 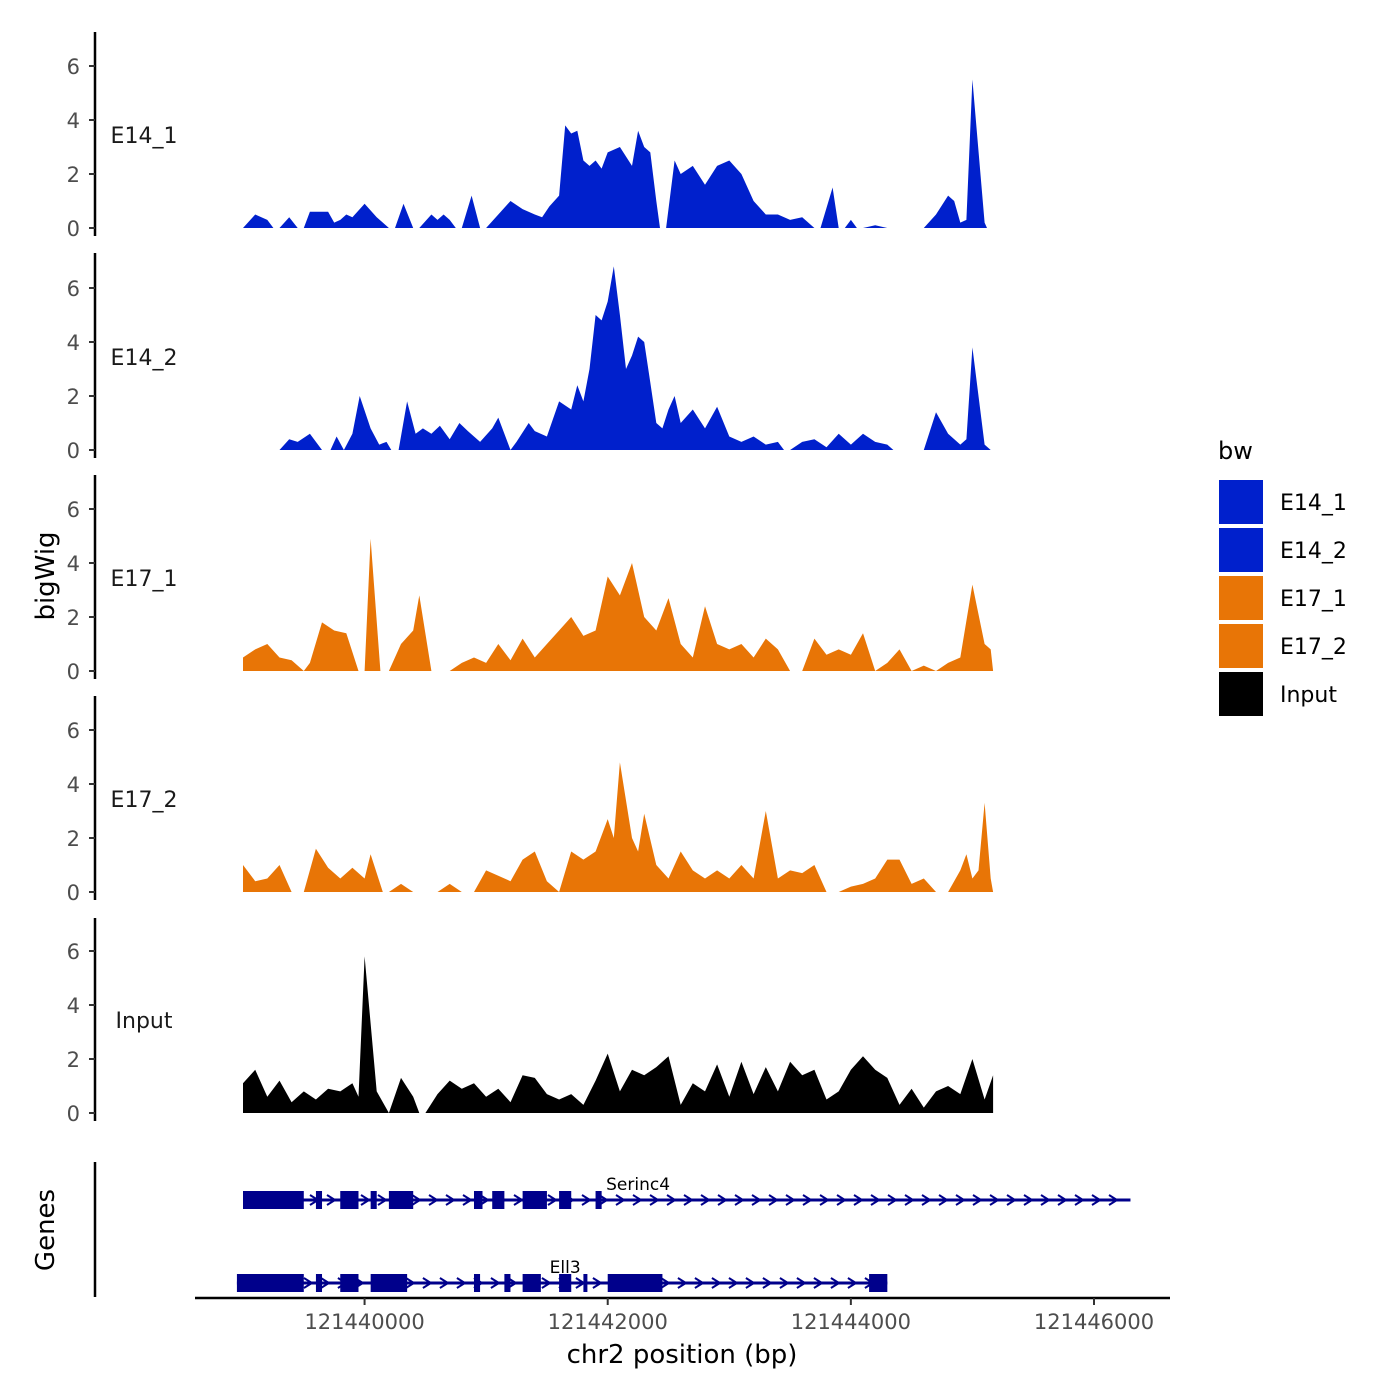 What do you see at coordinates (144, 800) in the screenshot?
I see `track-label: E17_2` at bounding box center [144, 800].